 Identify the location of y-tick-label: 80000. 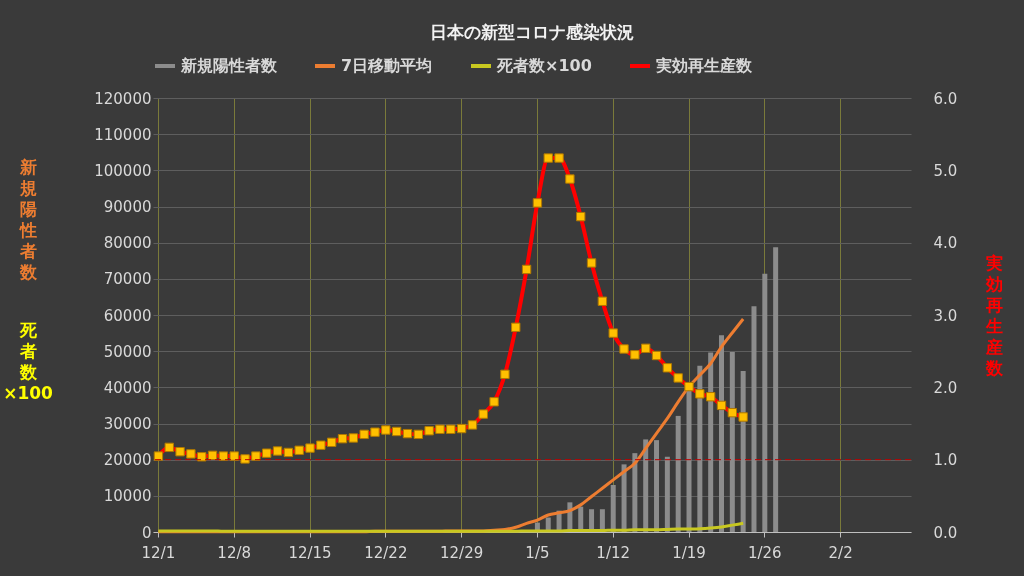
(127, 243).